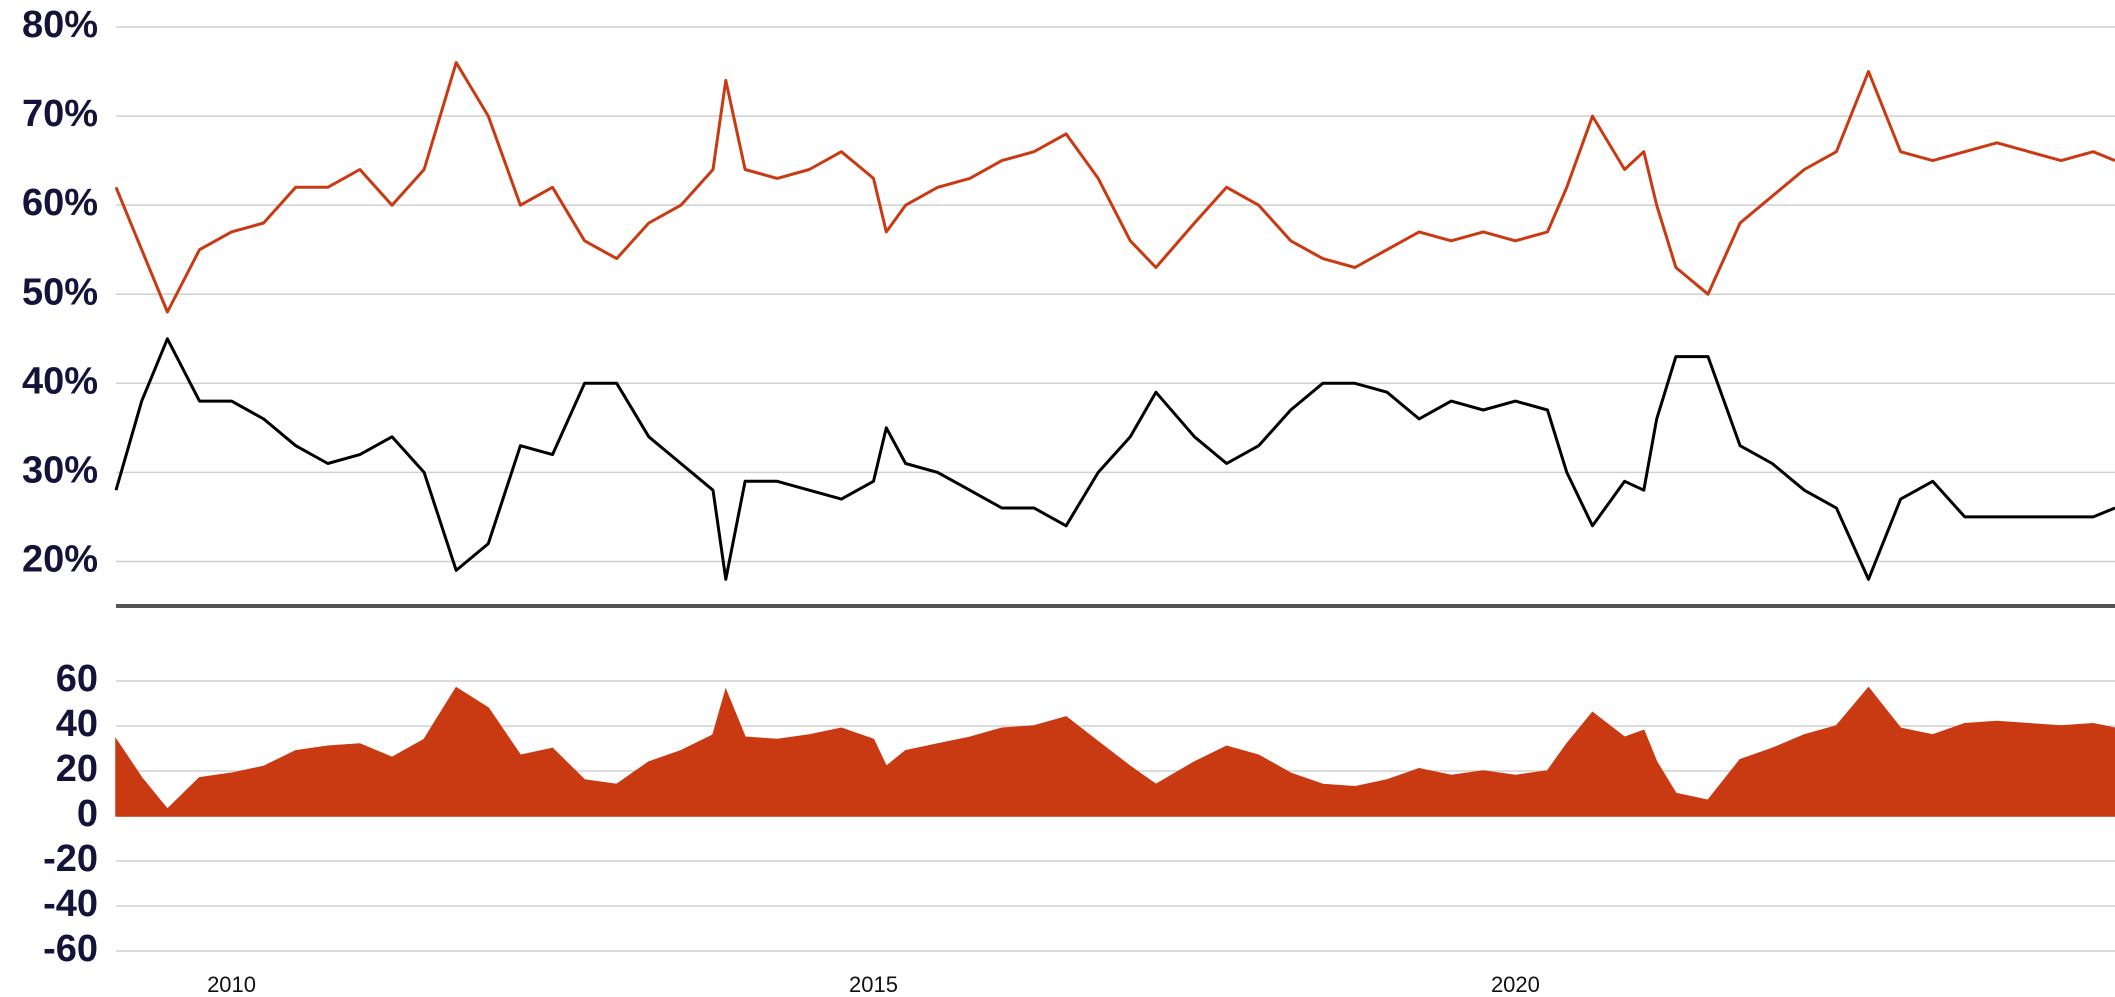 This screenshot has height=997, width=2115. I want to click on y-tick-label: 0, so click(87, 814).